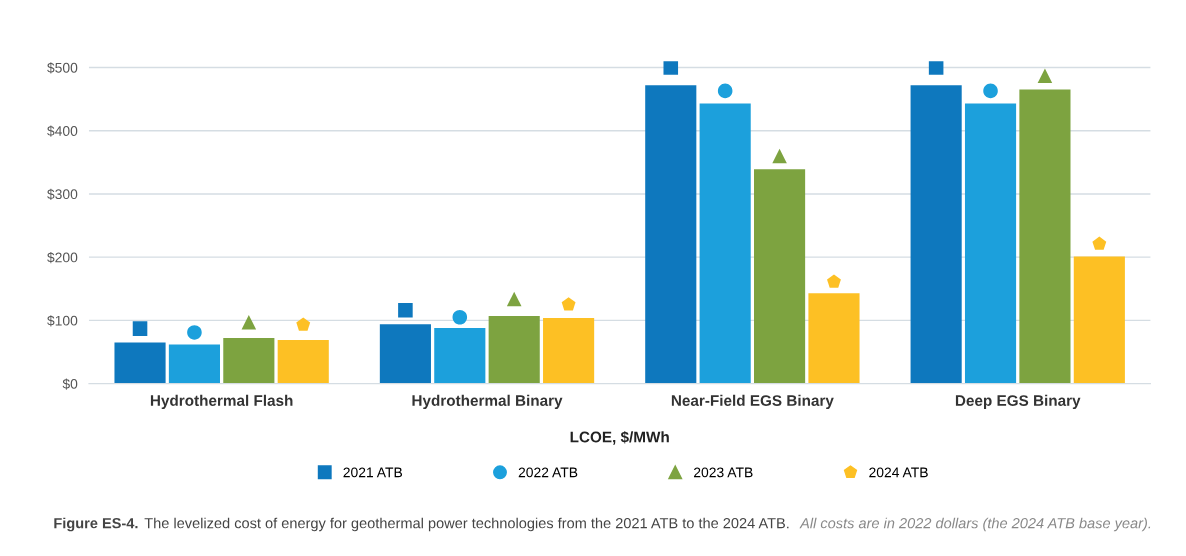 The width and height of the screenshot is (1186, 556). I want to click on x-tick-label: Near-Field EGS Binary, so click(752, 401).